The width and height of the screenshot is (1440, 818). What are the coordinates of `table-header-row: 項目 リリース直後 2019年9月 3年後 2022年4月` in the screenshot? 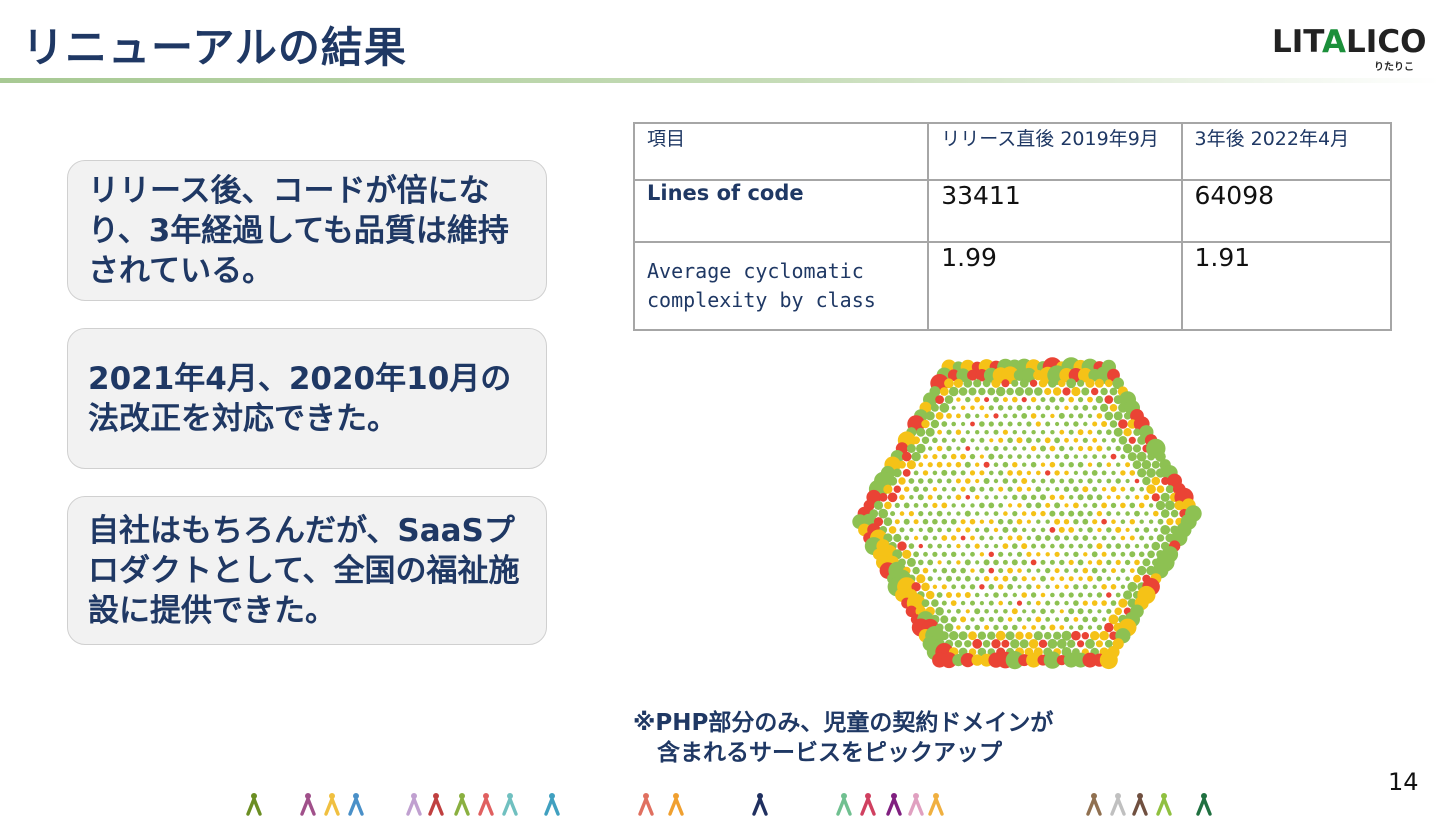 It's located at (1012, 151).